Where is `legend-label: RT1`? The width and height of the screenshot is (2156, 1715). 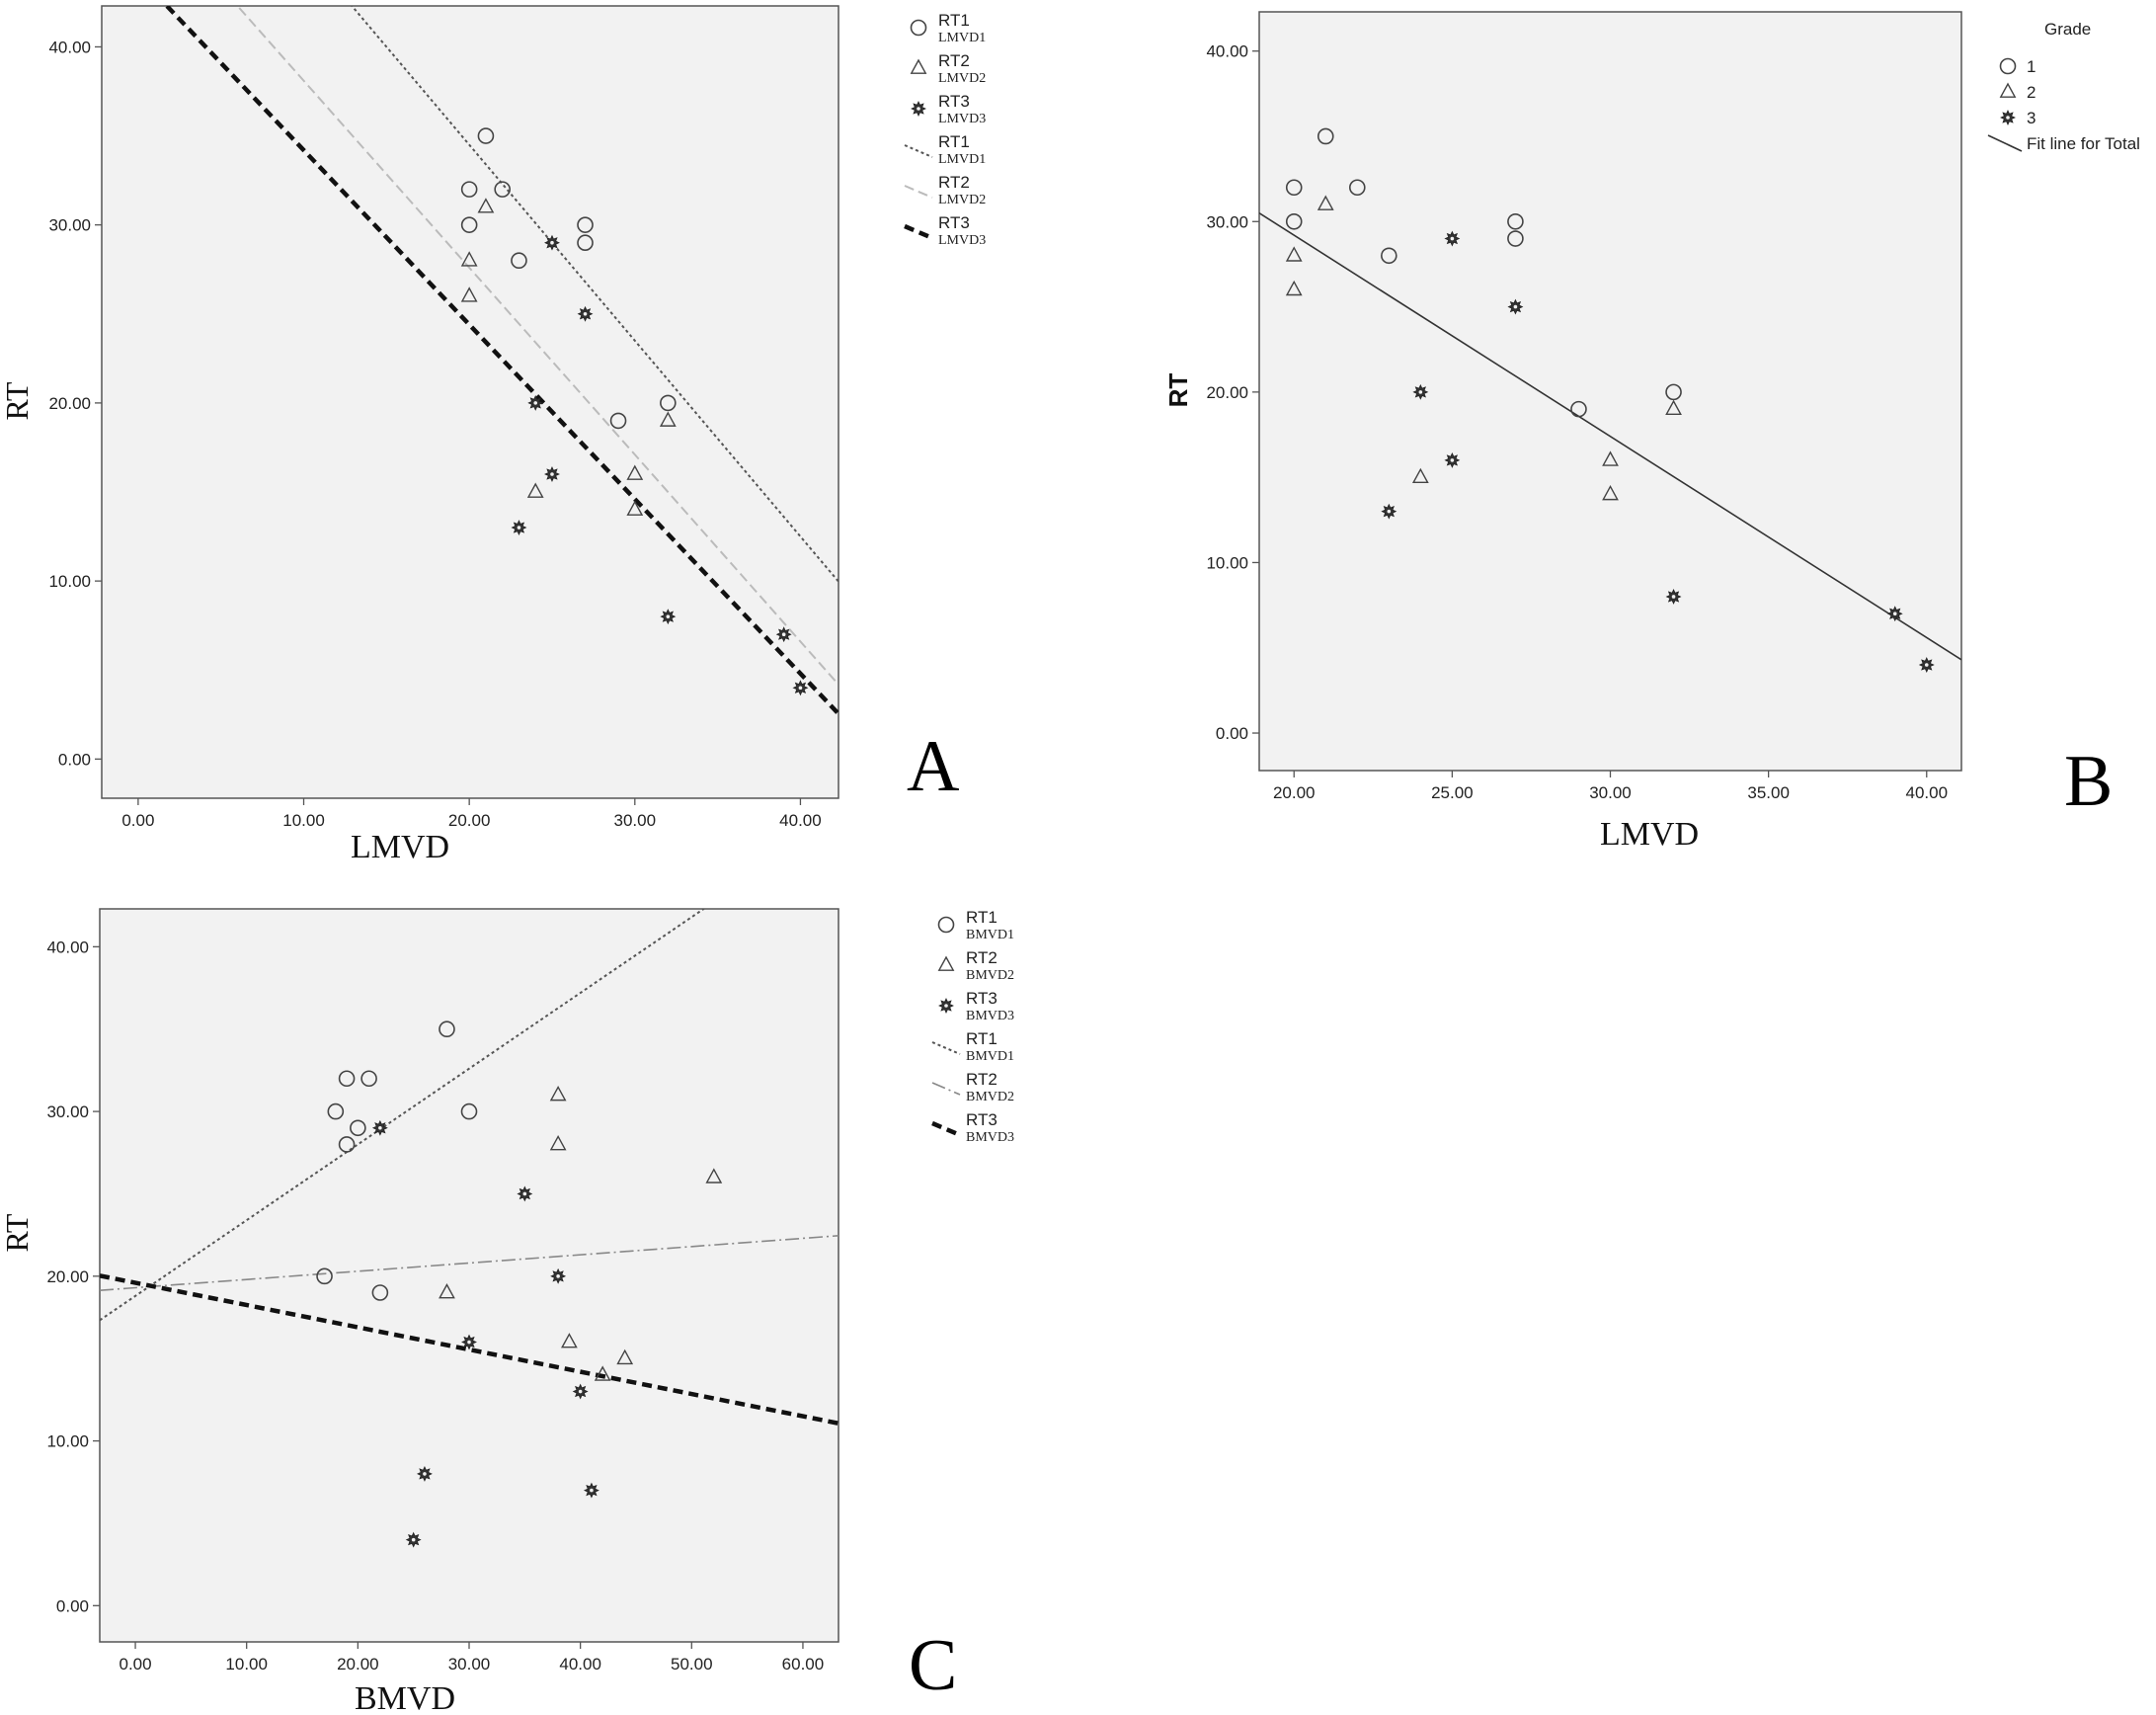
legend-label: RT1 is located at coordinates (954, 20).